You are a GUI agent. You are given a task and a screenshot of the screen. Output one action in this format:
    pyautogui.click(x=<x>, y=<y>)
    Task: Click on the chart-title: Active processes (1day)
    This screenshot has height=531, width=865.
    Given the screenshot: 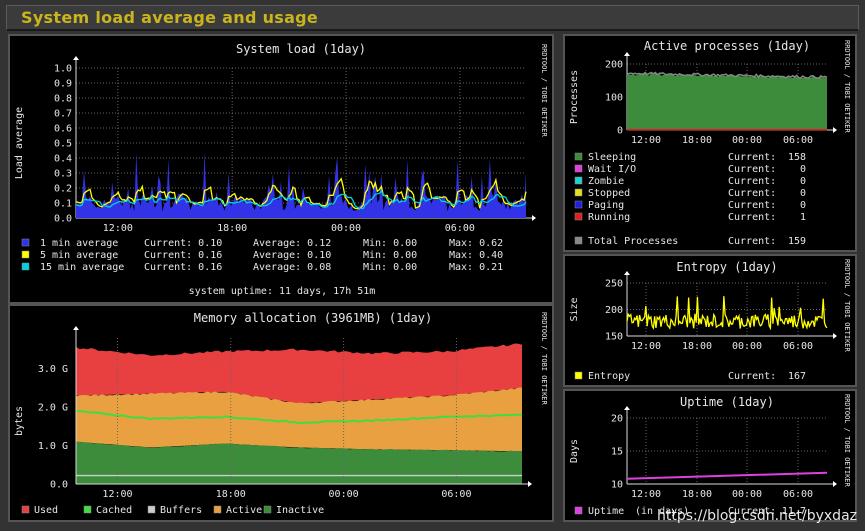 What is the action you would take?
    pyautogui.click(x=727, y=46)
    